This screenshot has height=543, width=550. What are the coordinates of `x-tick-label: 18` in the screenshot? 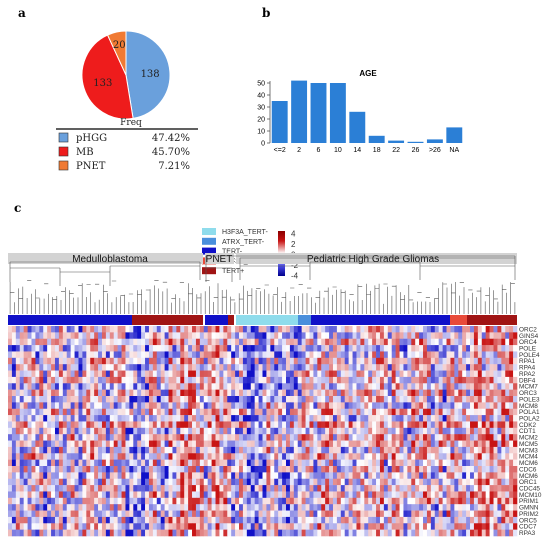 It's located at (377, 150).